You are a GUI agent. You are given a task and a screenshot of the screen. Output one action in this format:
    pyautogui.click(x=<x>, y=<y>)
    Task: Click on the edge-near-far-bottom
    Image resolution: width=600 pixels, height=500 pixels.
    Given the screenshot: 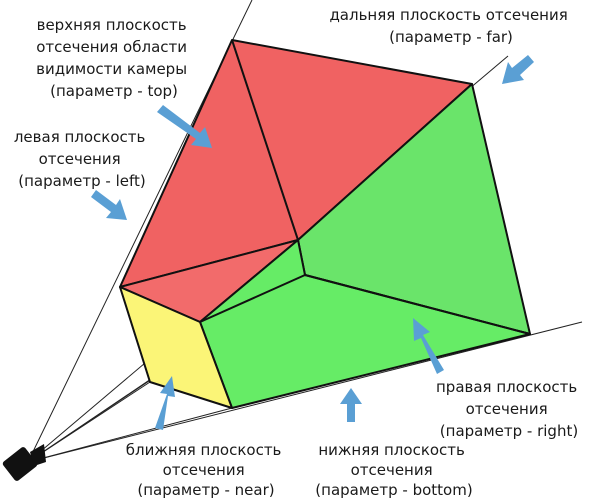 What is the action you would take?
    pyautogui.click(x=252, y=298)
    